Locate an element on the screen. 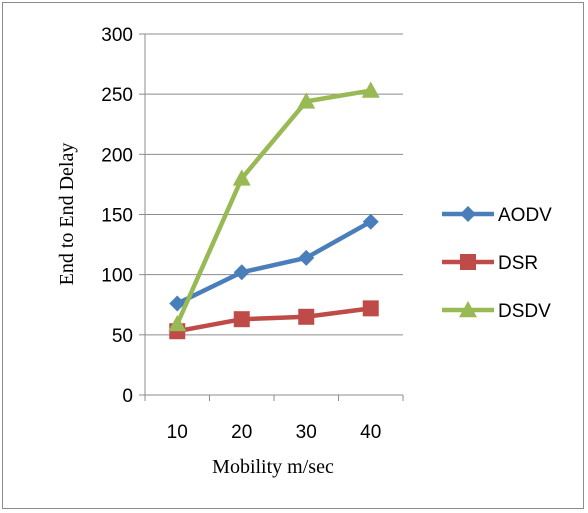 The image size is (588, 513). x-tick-label: 20 is located at coordinates (241, 432).